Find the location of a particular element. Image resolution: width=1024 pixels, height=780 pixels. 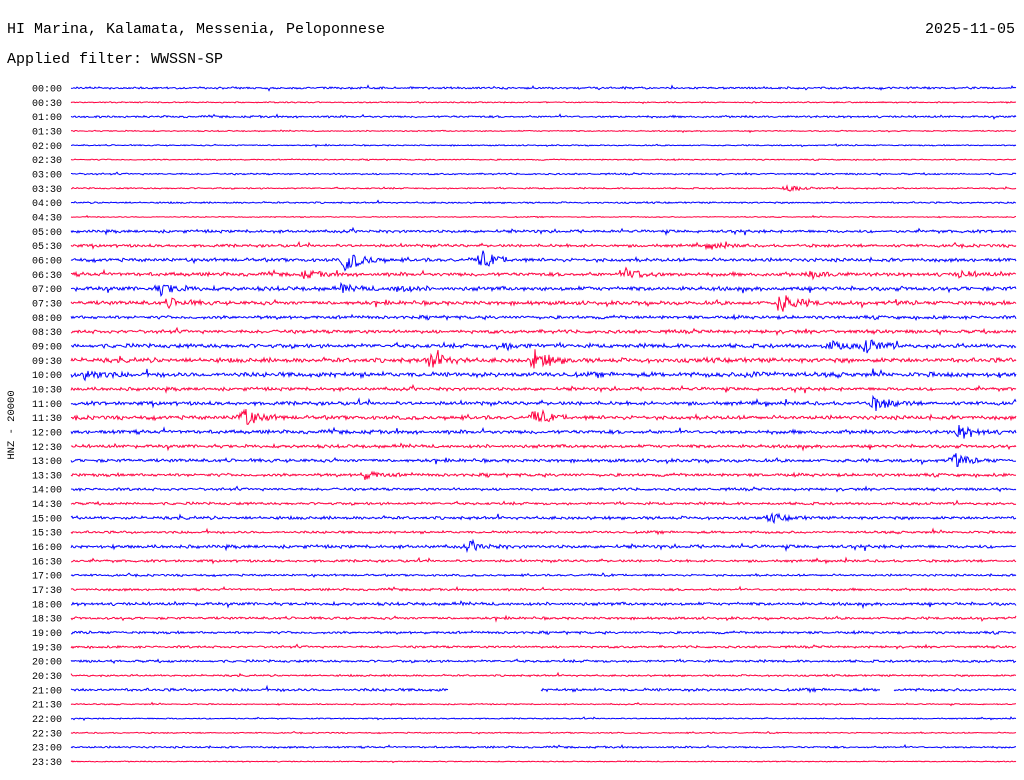

row-time-label: 06:30 is located at coordinates (47, 276).